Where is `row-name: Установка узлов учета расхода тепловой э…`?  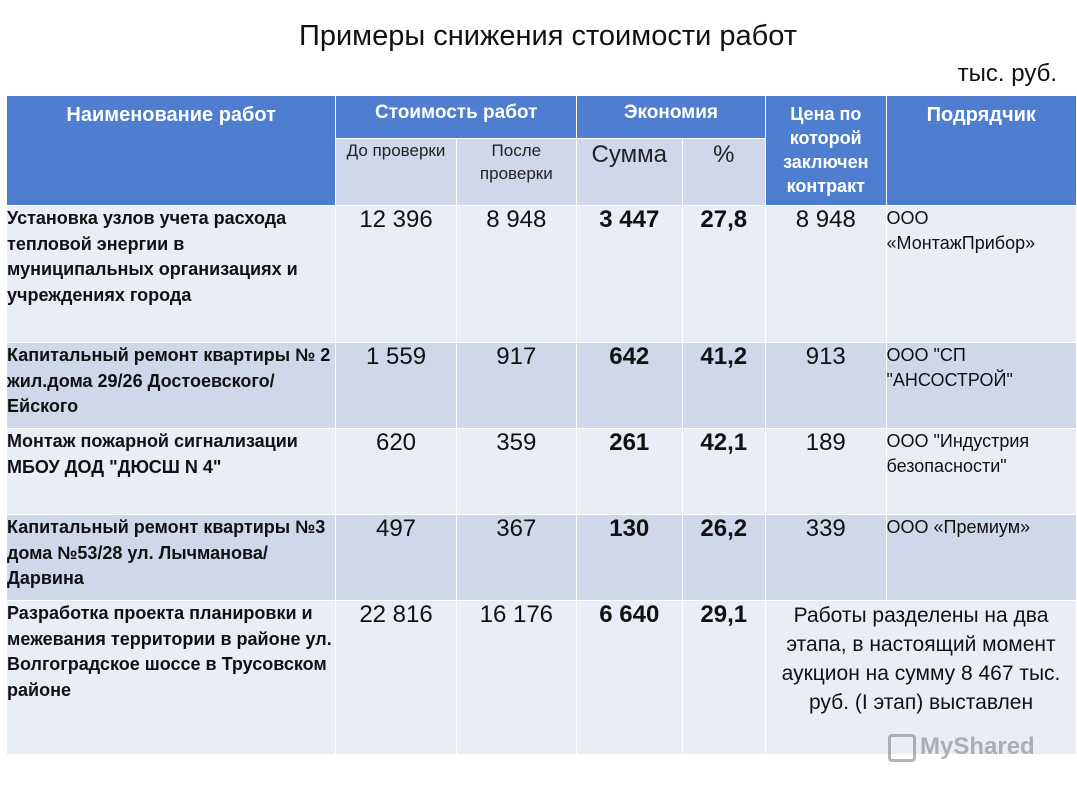
row-name: Установка узлов учета расхода тепловой э… is located at coordinates (171, 274).